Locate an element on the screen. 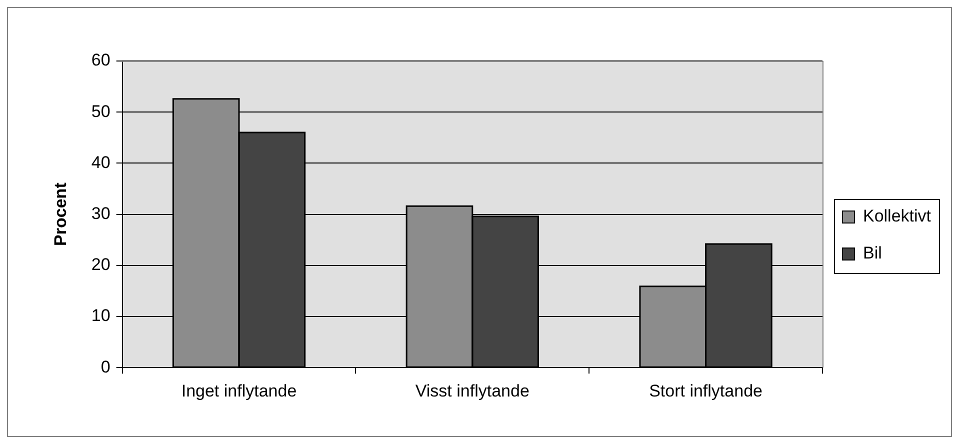  y-tick-label: 60 is located at coordinates (100, 60).